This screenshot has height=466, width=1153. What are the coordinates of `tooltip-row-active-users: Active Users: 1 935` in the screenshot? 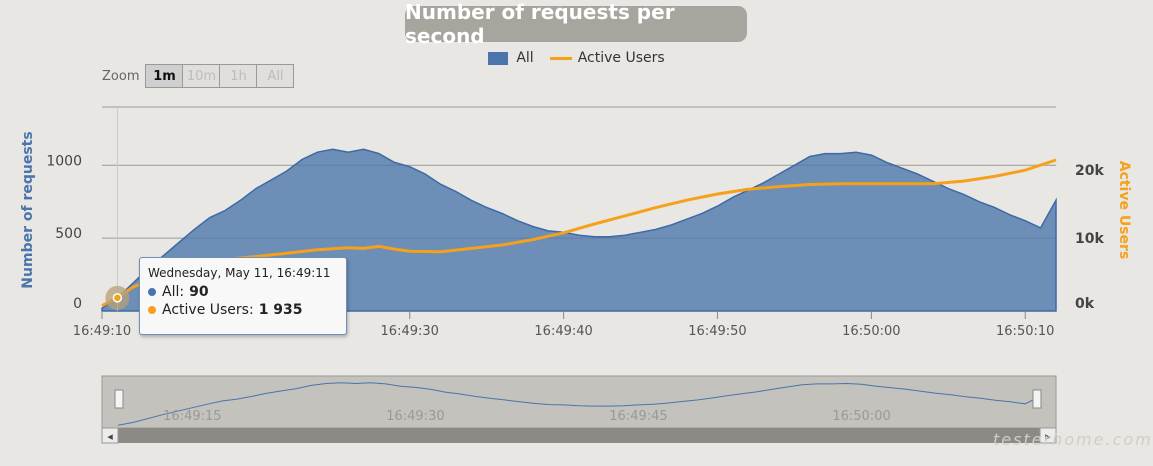 It's located at (242, 310).